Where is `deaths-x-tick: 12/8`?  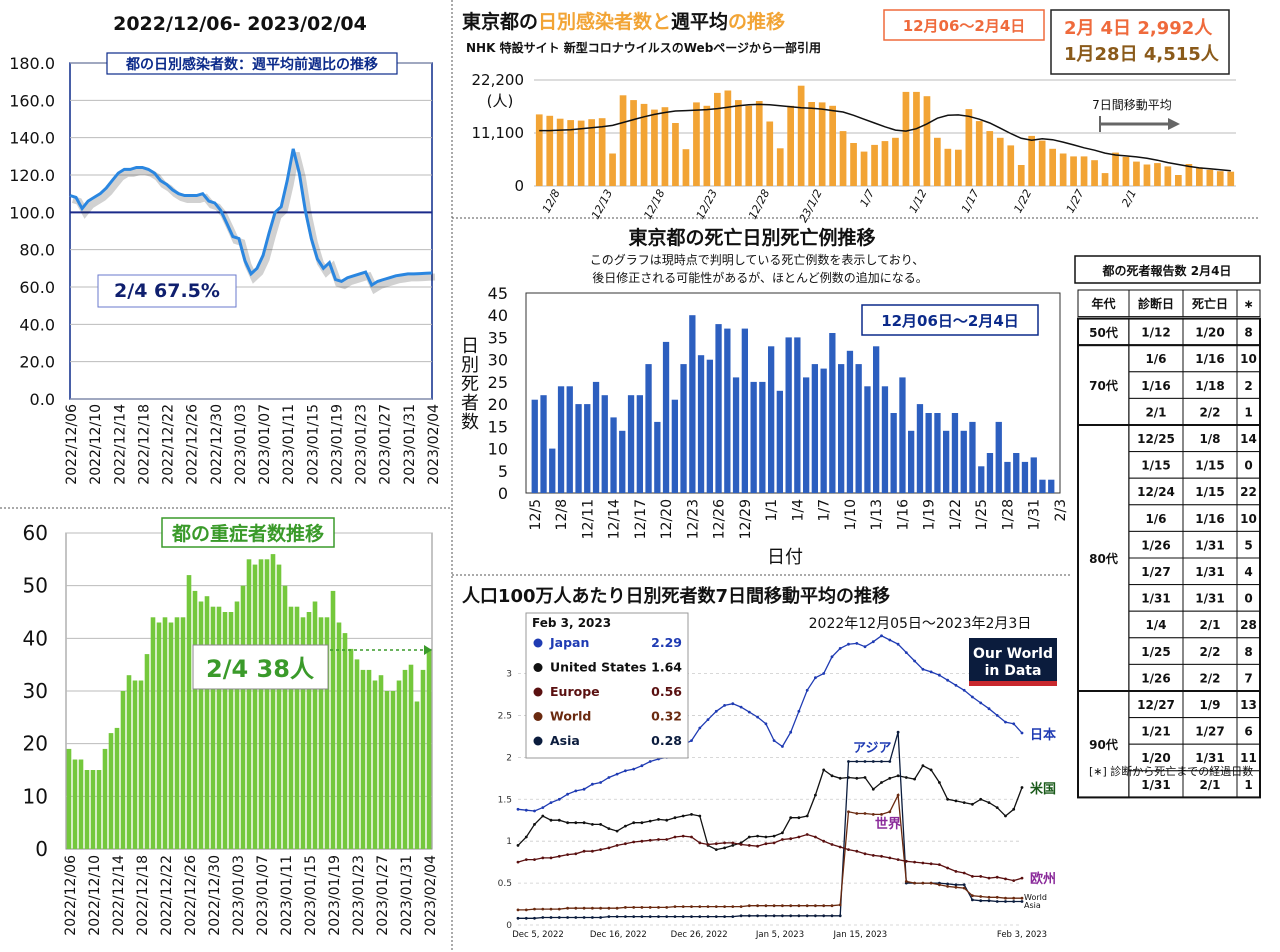
deaths-x-tick: 12/8 is located at coordinates (562, 514).